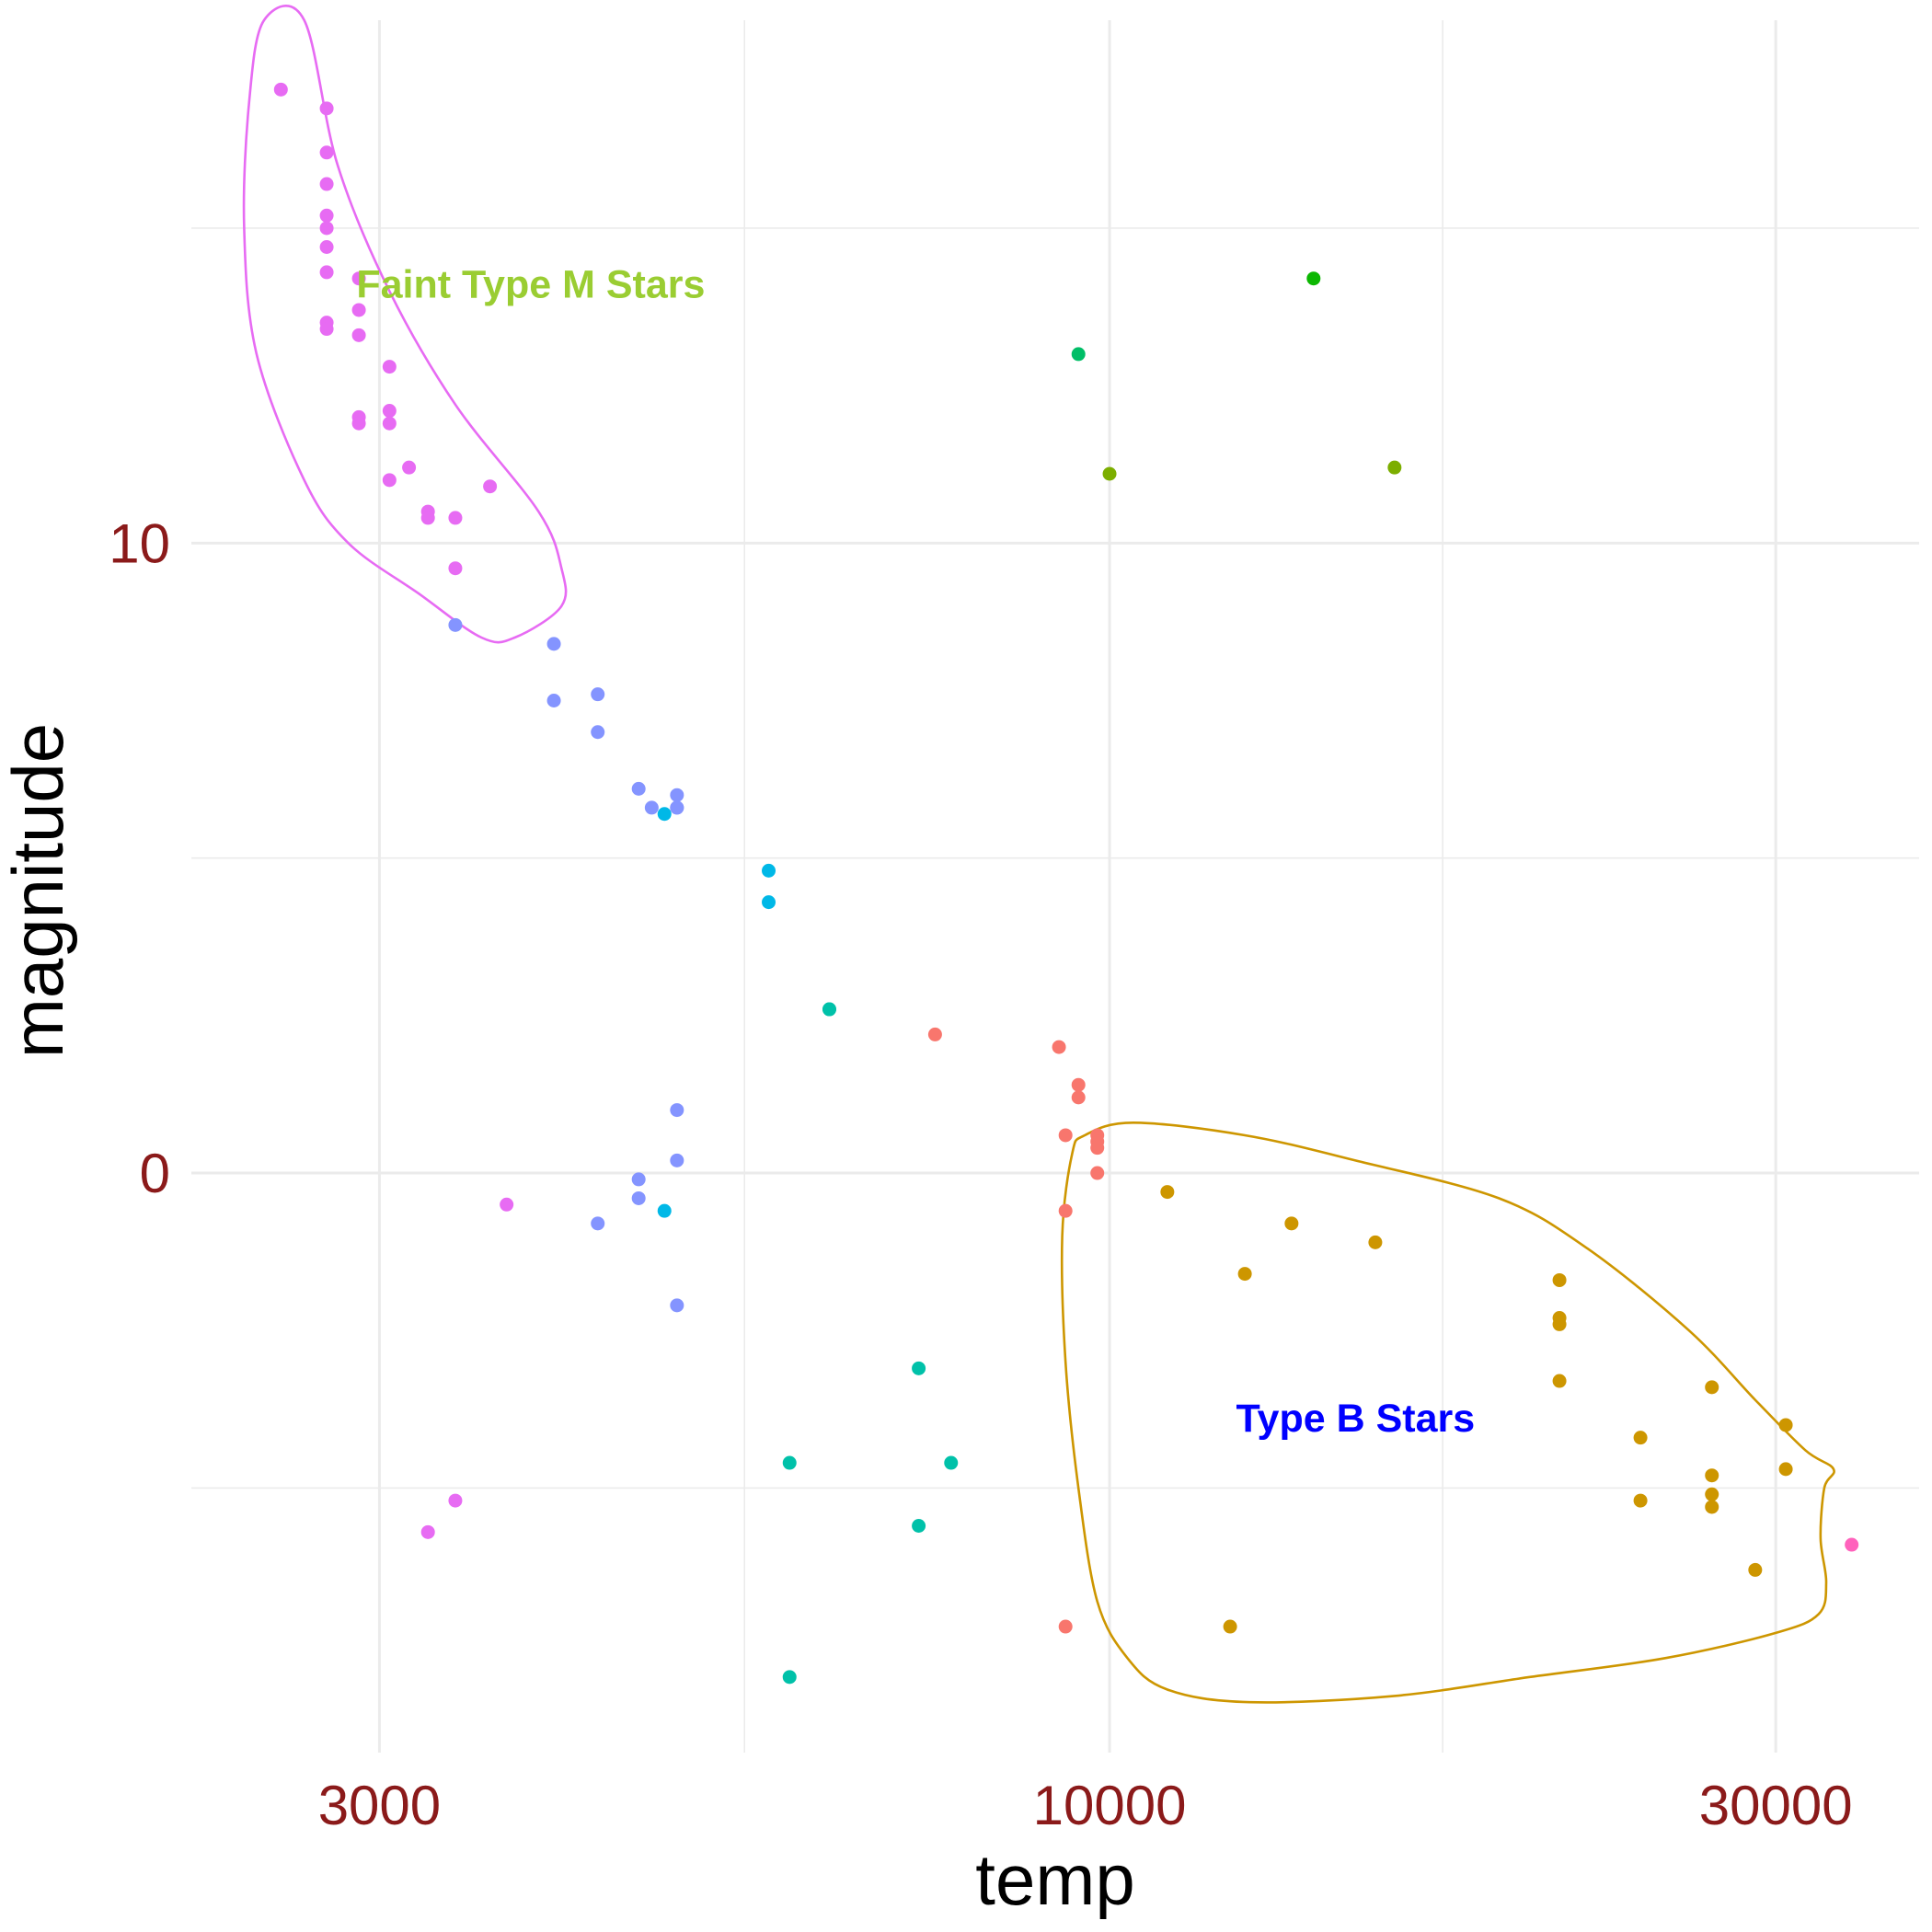  What do you see at coordinates (155, 1173) in the screenshot?
I see `y-tick-label: 0` at bounding box center [155, 1173].